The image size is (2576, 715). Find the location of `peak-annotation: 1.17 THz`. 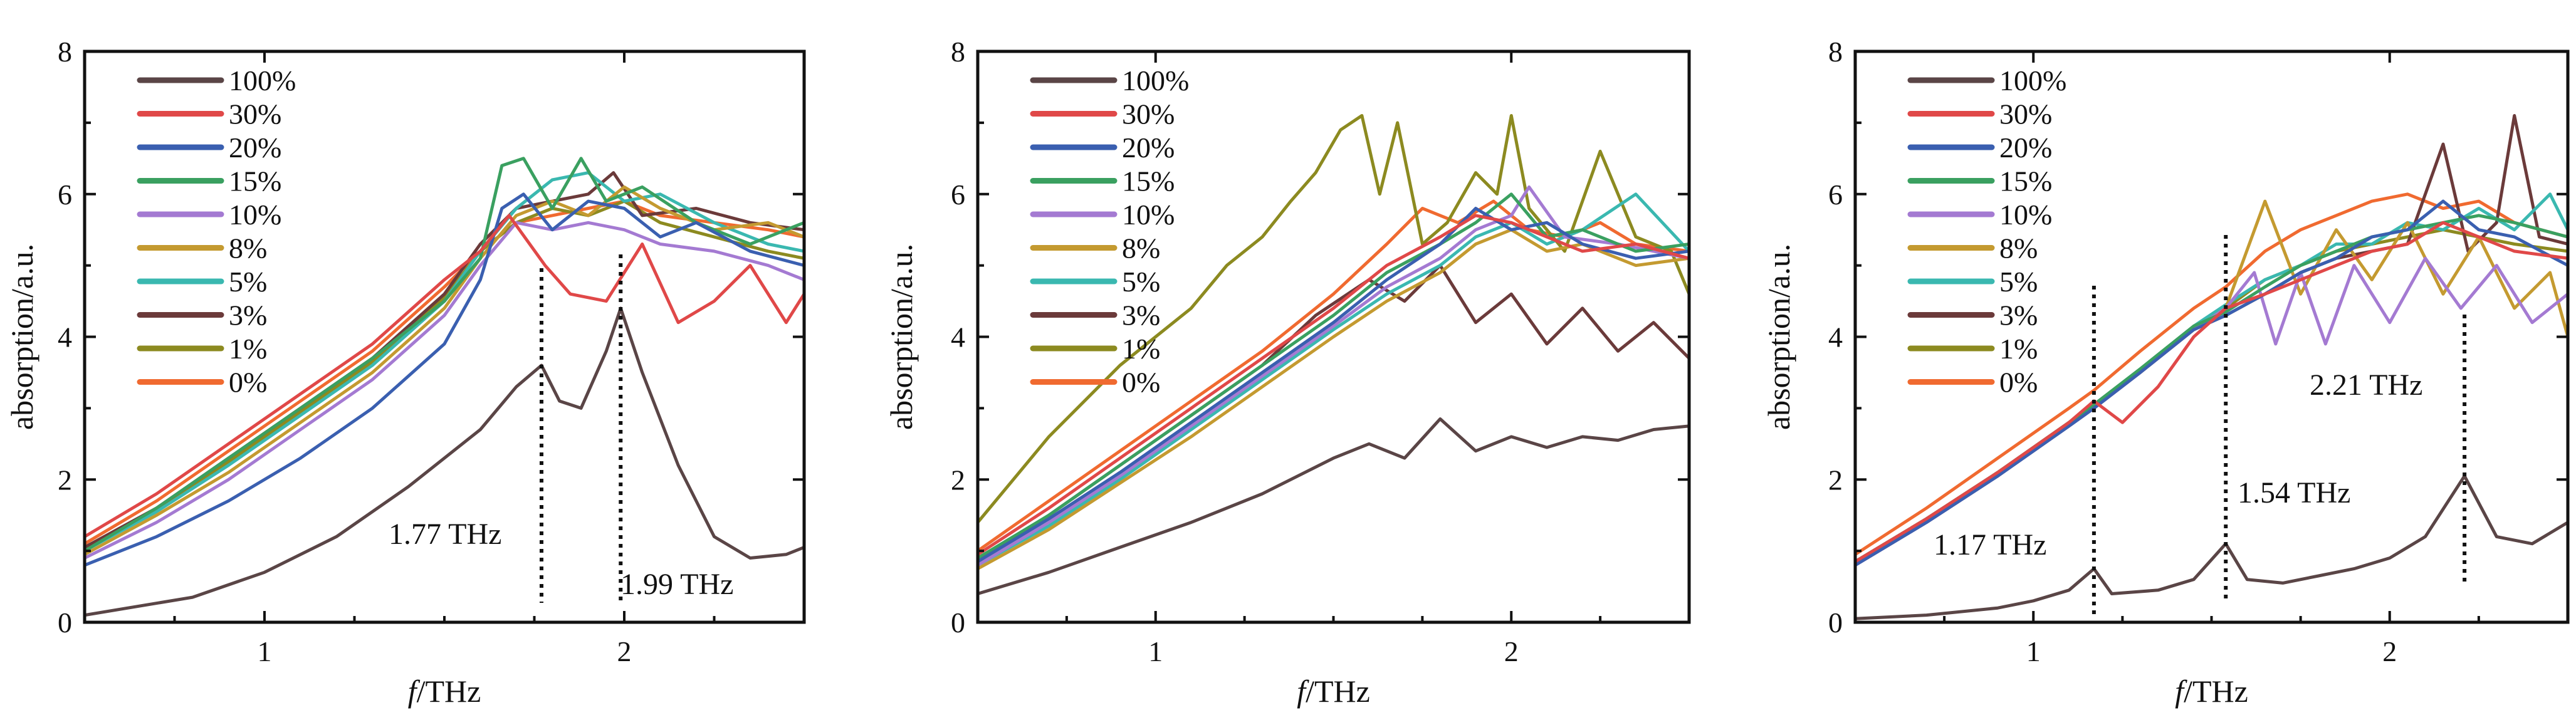

peak-annotation: 1.17 THz is located at coordinates (1990, 544).